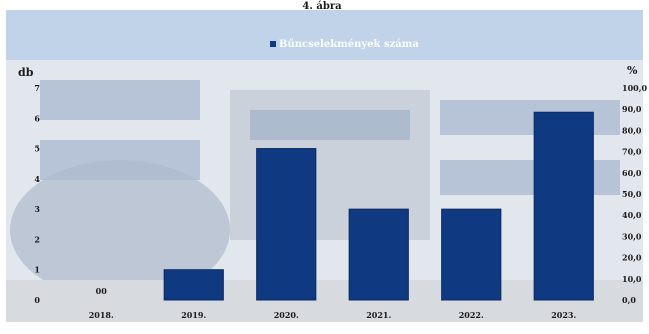  What do you see at coordinates (37, 300) in the screenshot?
I see `left-tick-label: 0` at bounding box center [37, 300].